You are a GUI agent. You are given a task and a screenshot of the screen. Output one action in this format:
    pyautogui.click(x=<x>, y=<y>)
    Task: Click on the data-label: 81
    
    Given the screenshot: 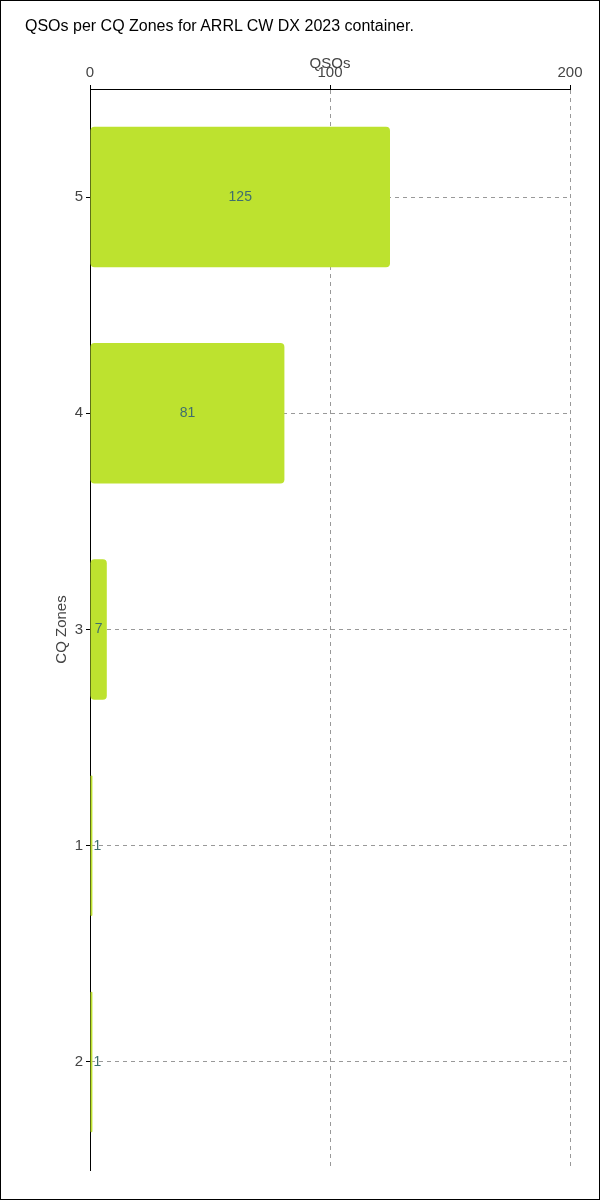 What is the action you would take?
    pyautogui.click(x=187, y=412)
    